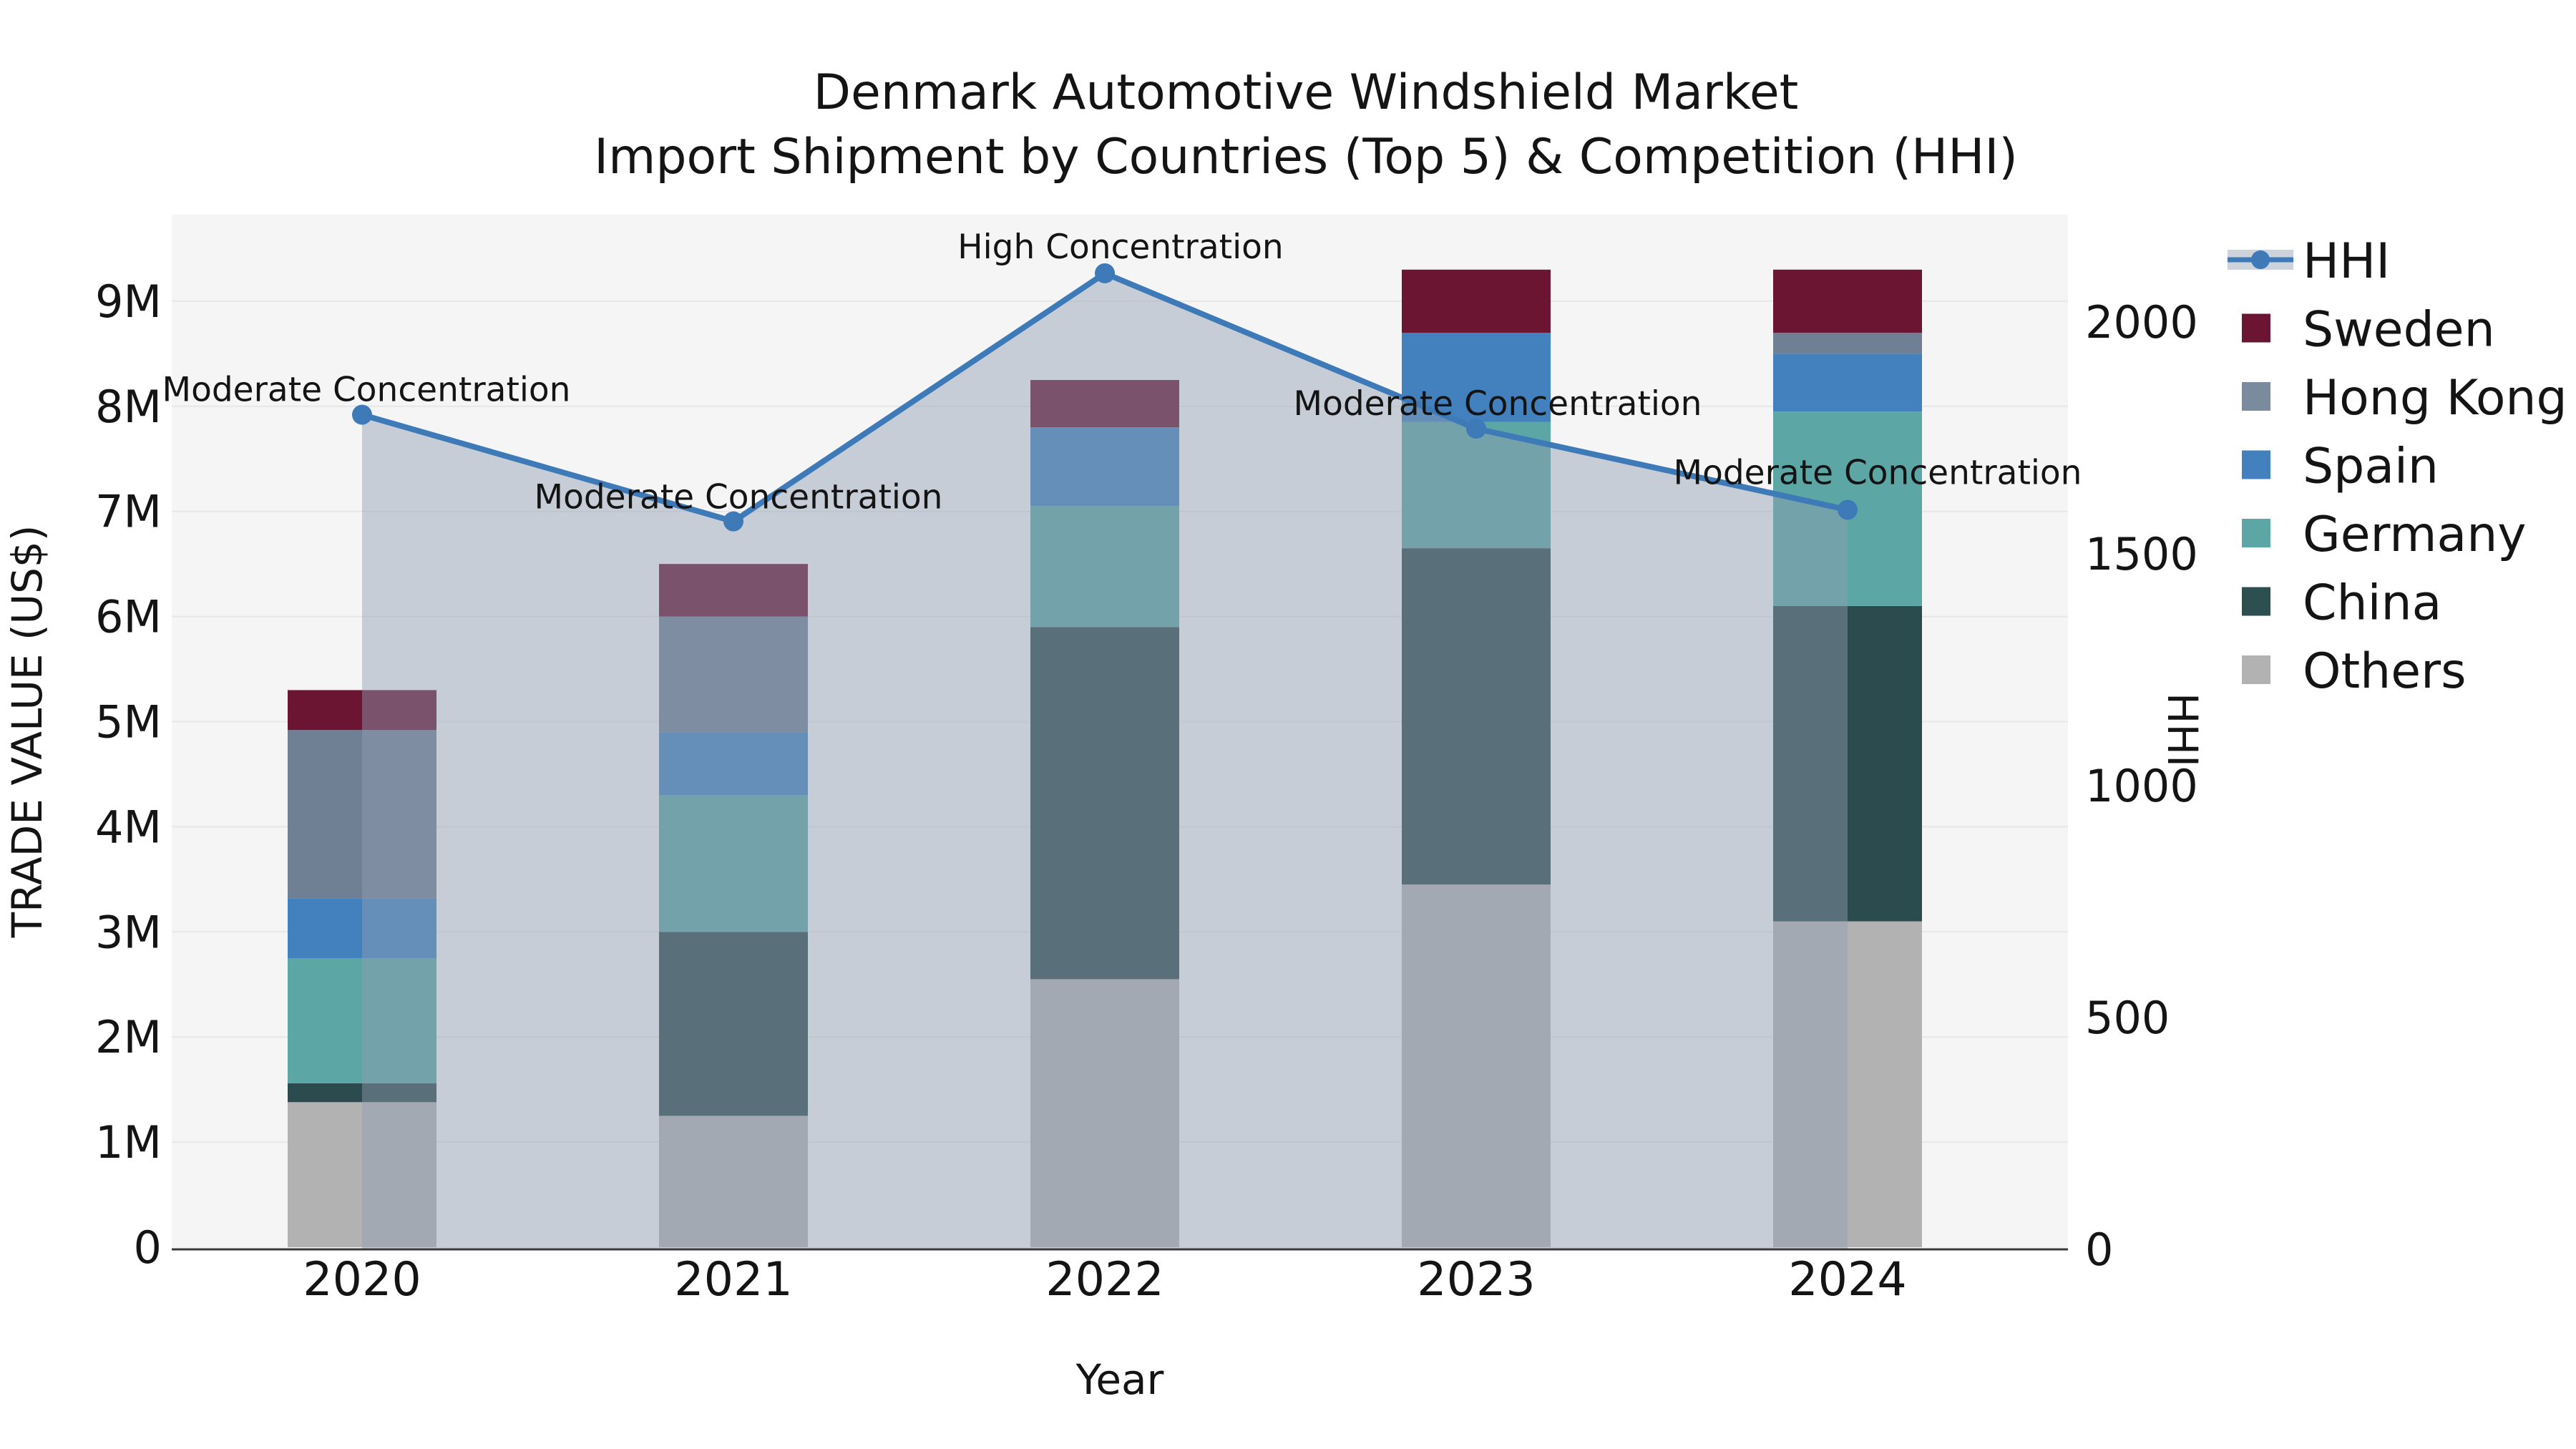 This screenshot has width=2576, height=1449. Describe the element at coordinates (1104, 404) in the screenshot. I see `bar-segment-sweden-2022` at that location.